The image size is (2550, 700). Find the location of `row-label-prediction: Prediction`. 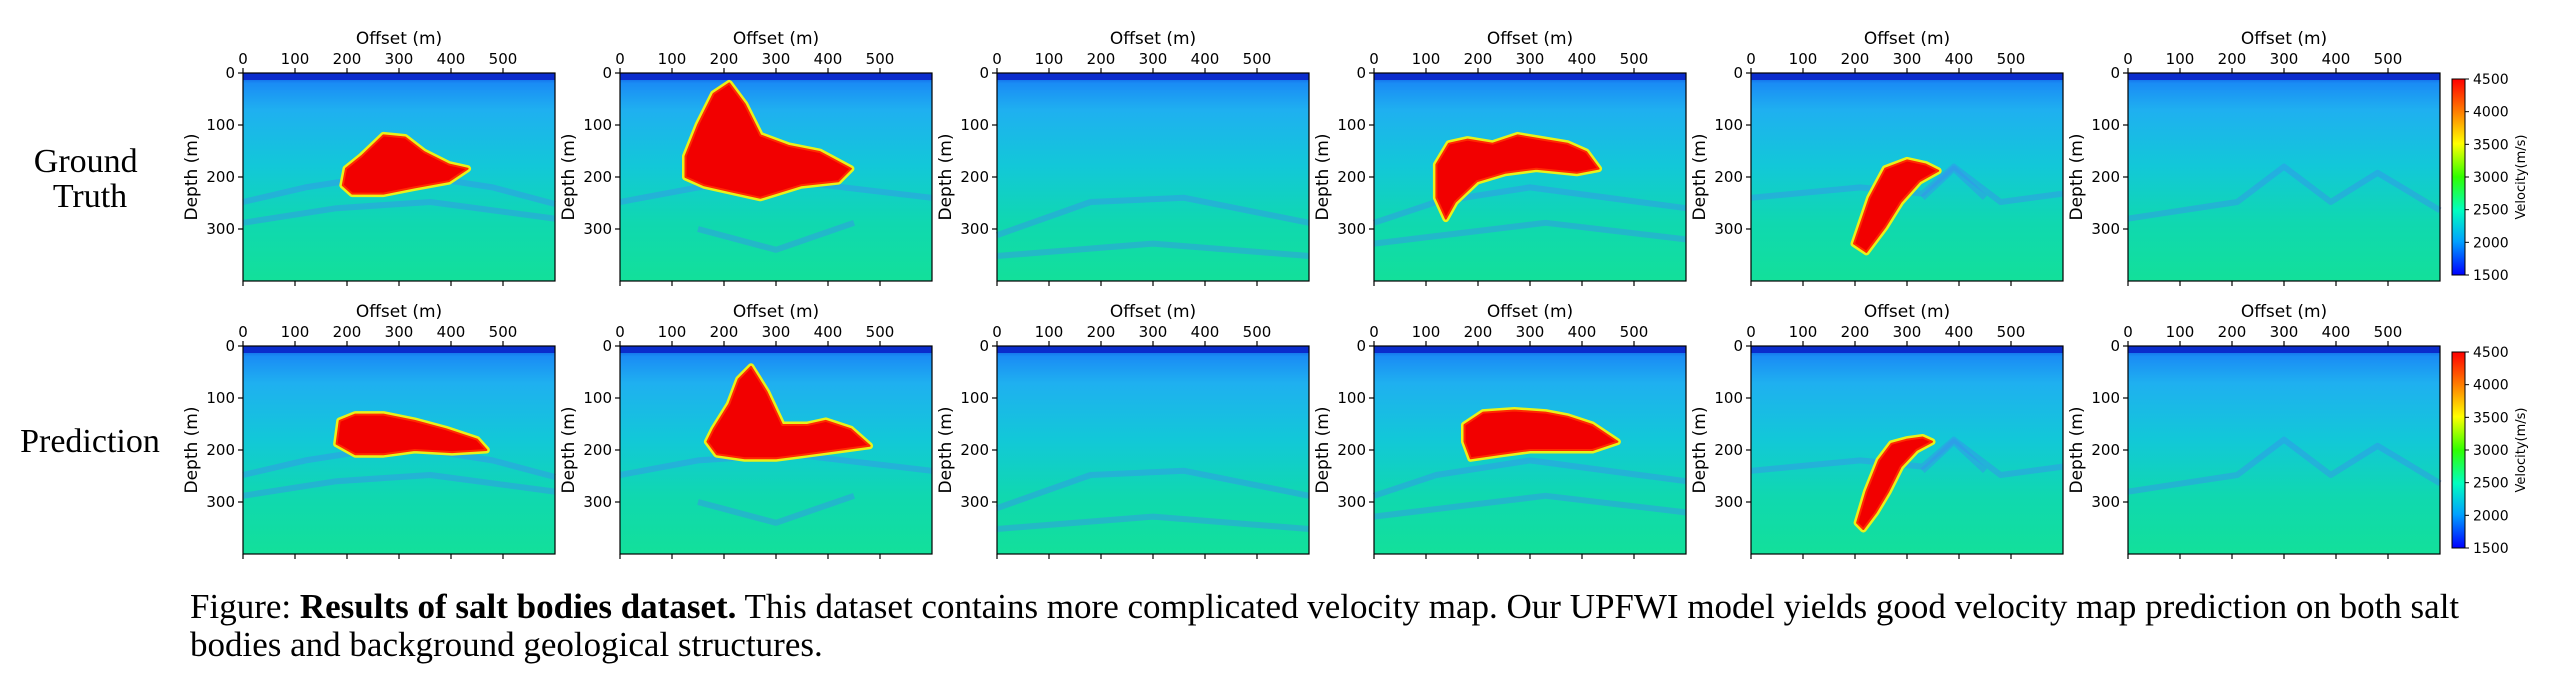

row-label-prediction: Prediction is located at coordinates (90, 441).